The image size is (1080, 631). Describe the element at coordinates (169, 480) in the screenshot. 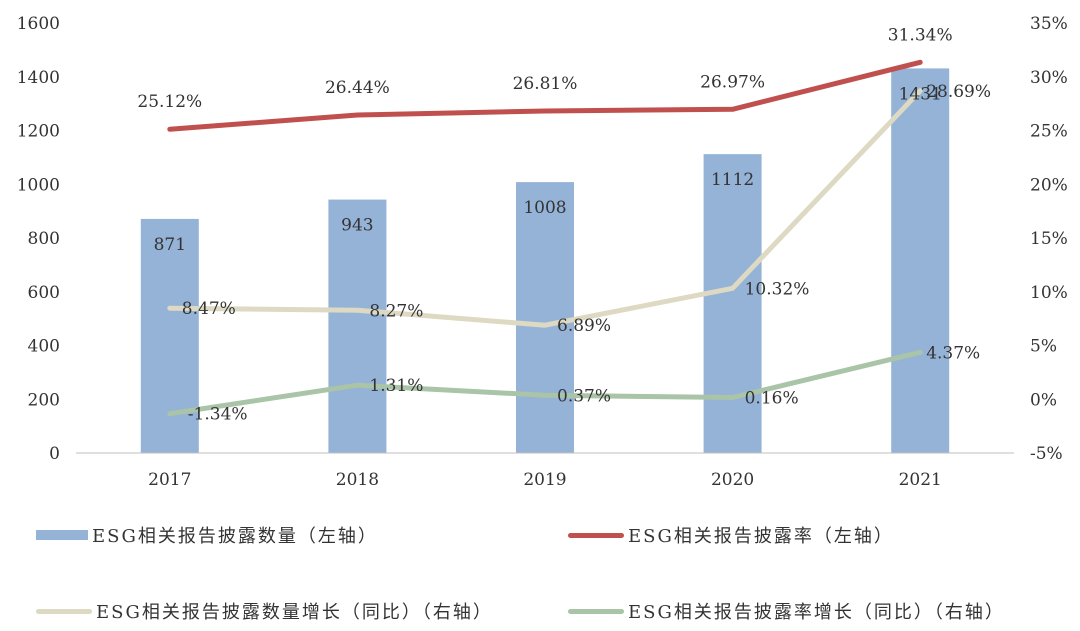

I see `x-axis-tick-label: 2017` at that location.